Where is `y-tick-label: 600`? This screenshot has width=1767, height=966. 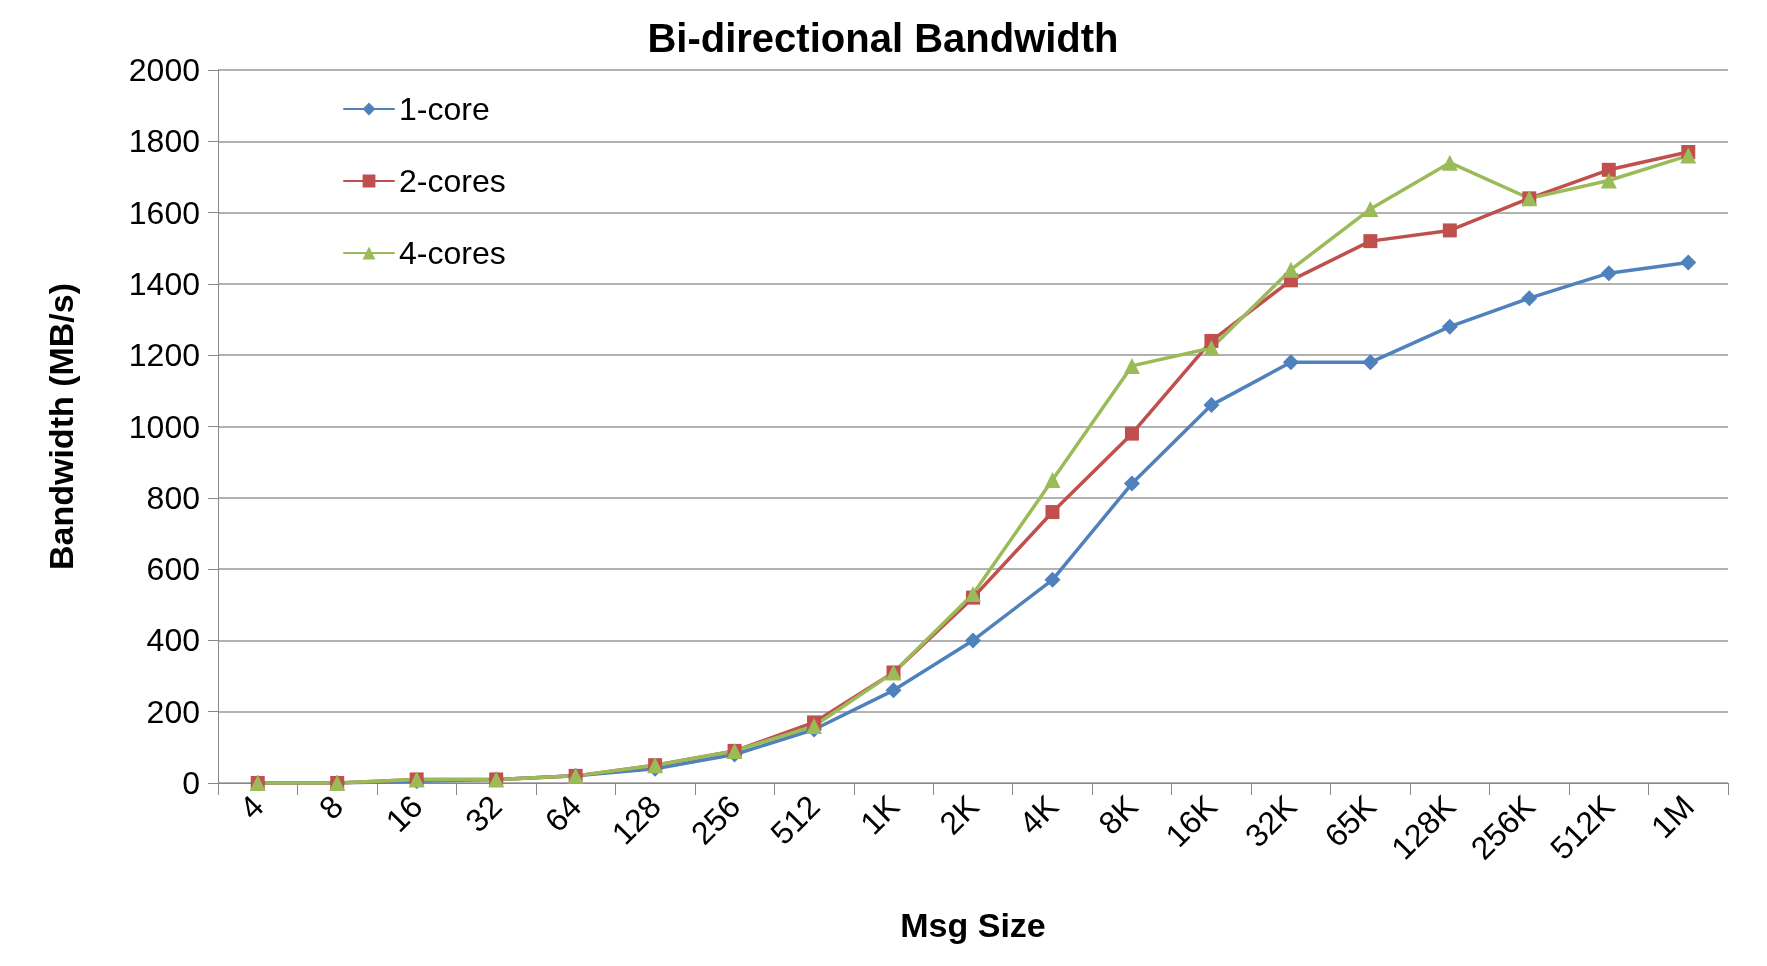 y-tick-label: 600 is located at coordinates (173, 569).